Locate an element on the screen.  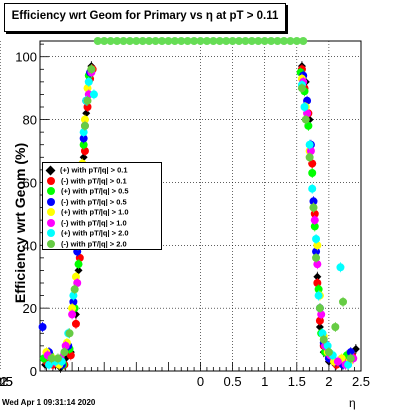
y-tick-label: 60 is located at coordinates (30, 182).